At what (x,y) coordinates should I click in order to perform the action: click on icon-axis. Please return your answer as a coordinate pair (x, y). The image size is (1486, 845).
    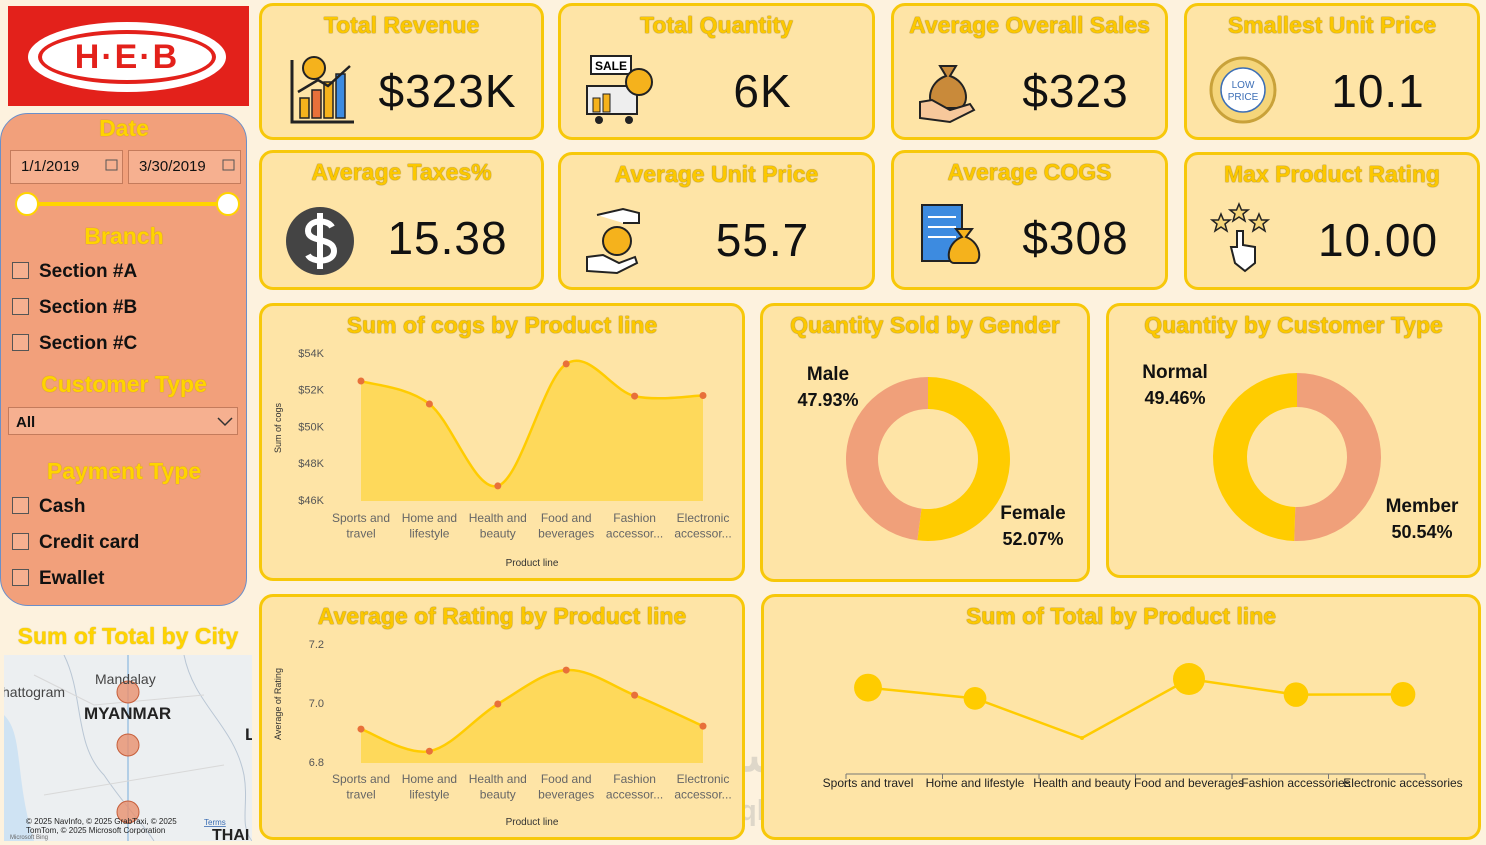
    Looking at the image, I should click on (322, 92).